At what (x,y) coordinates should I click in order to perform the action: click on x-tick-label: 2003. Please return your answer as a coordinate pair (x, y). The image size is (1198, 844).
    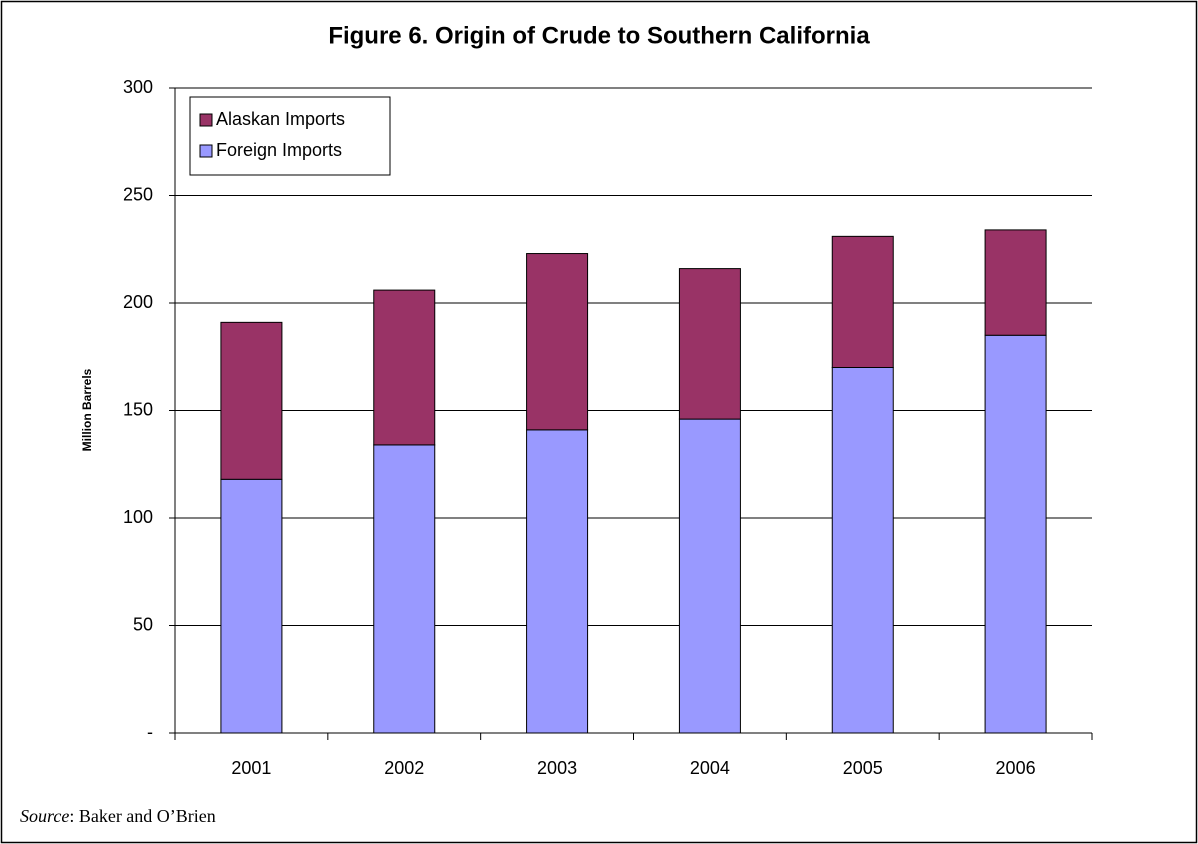
    Looking at the image, I should click on (557, 768).